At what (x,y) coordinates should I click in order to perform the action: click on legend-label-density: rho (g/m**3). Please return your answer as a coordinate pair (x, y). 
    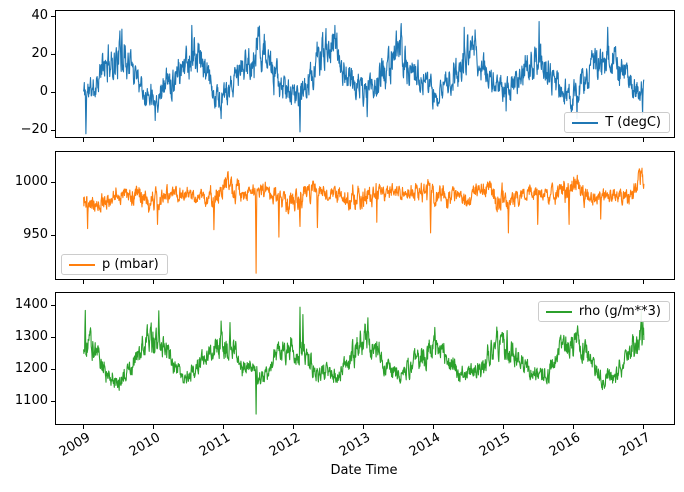
    Looking at the image, I should click on (619, 311).